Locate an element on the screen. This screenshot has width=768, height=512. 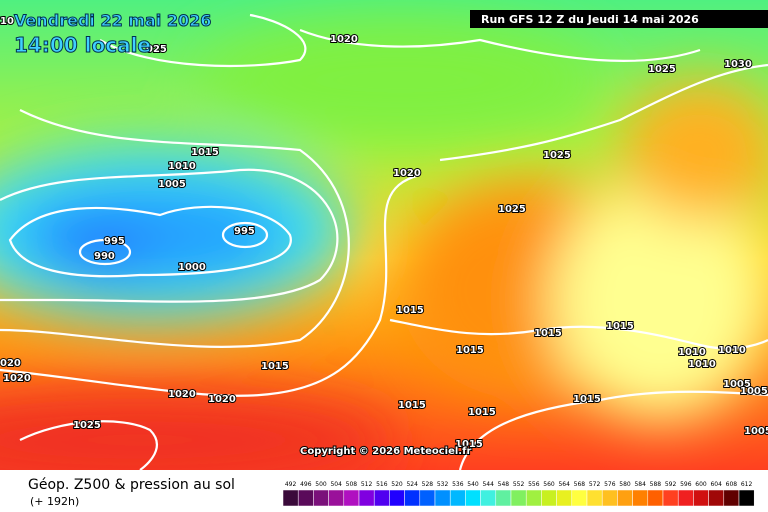
scale-label: 516 is located at coordinates (382, 484).